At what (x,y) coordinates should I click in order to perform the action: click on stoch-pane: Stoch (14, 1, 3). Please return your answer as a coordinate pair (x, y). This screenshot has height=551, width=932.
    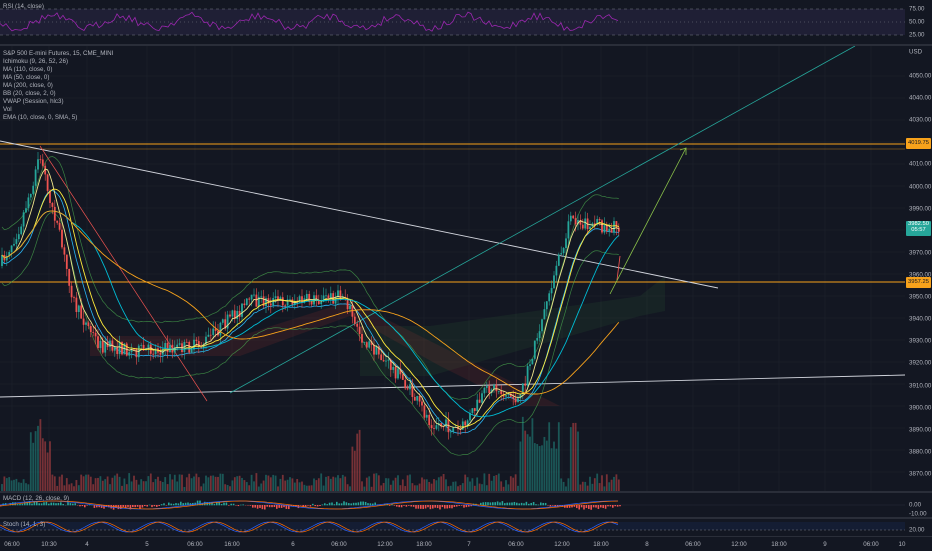
    Looking at the image, I should click on (452, 527).